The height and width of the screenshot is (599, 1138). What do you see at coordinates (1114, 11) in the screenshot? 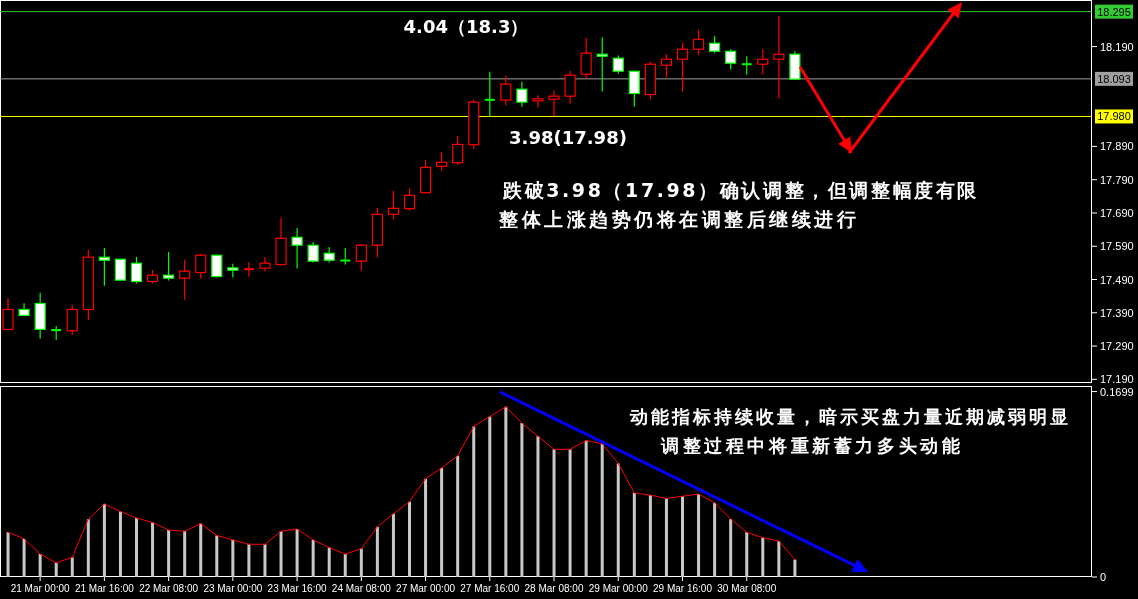
I see `ref-line-label: 18.295` at bounding box center [1114, 11].